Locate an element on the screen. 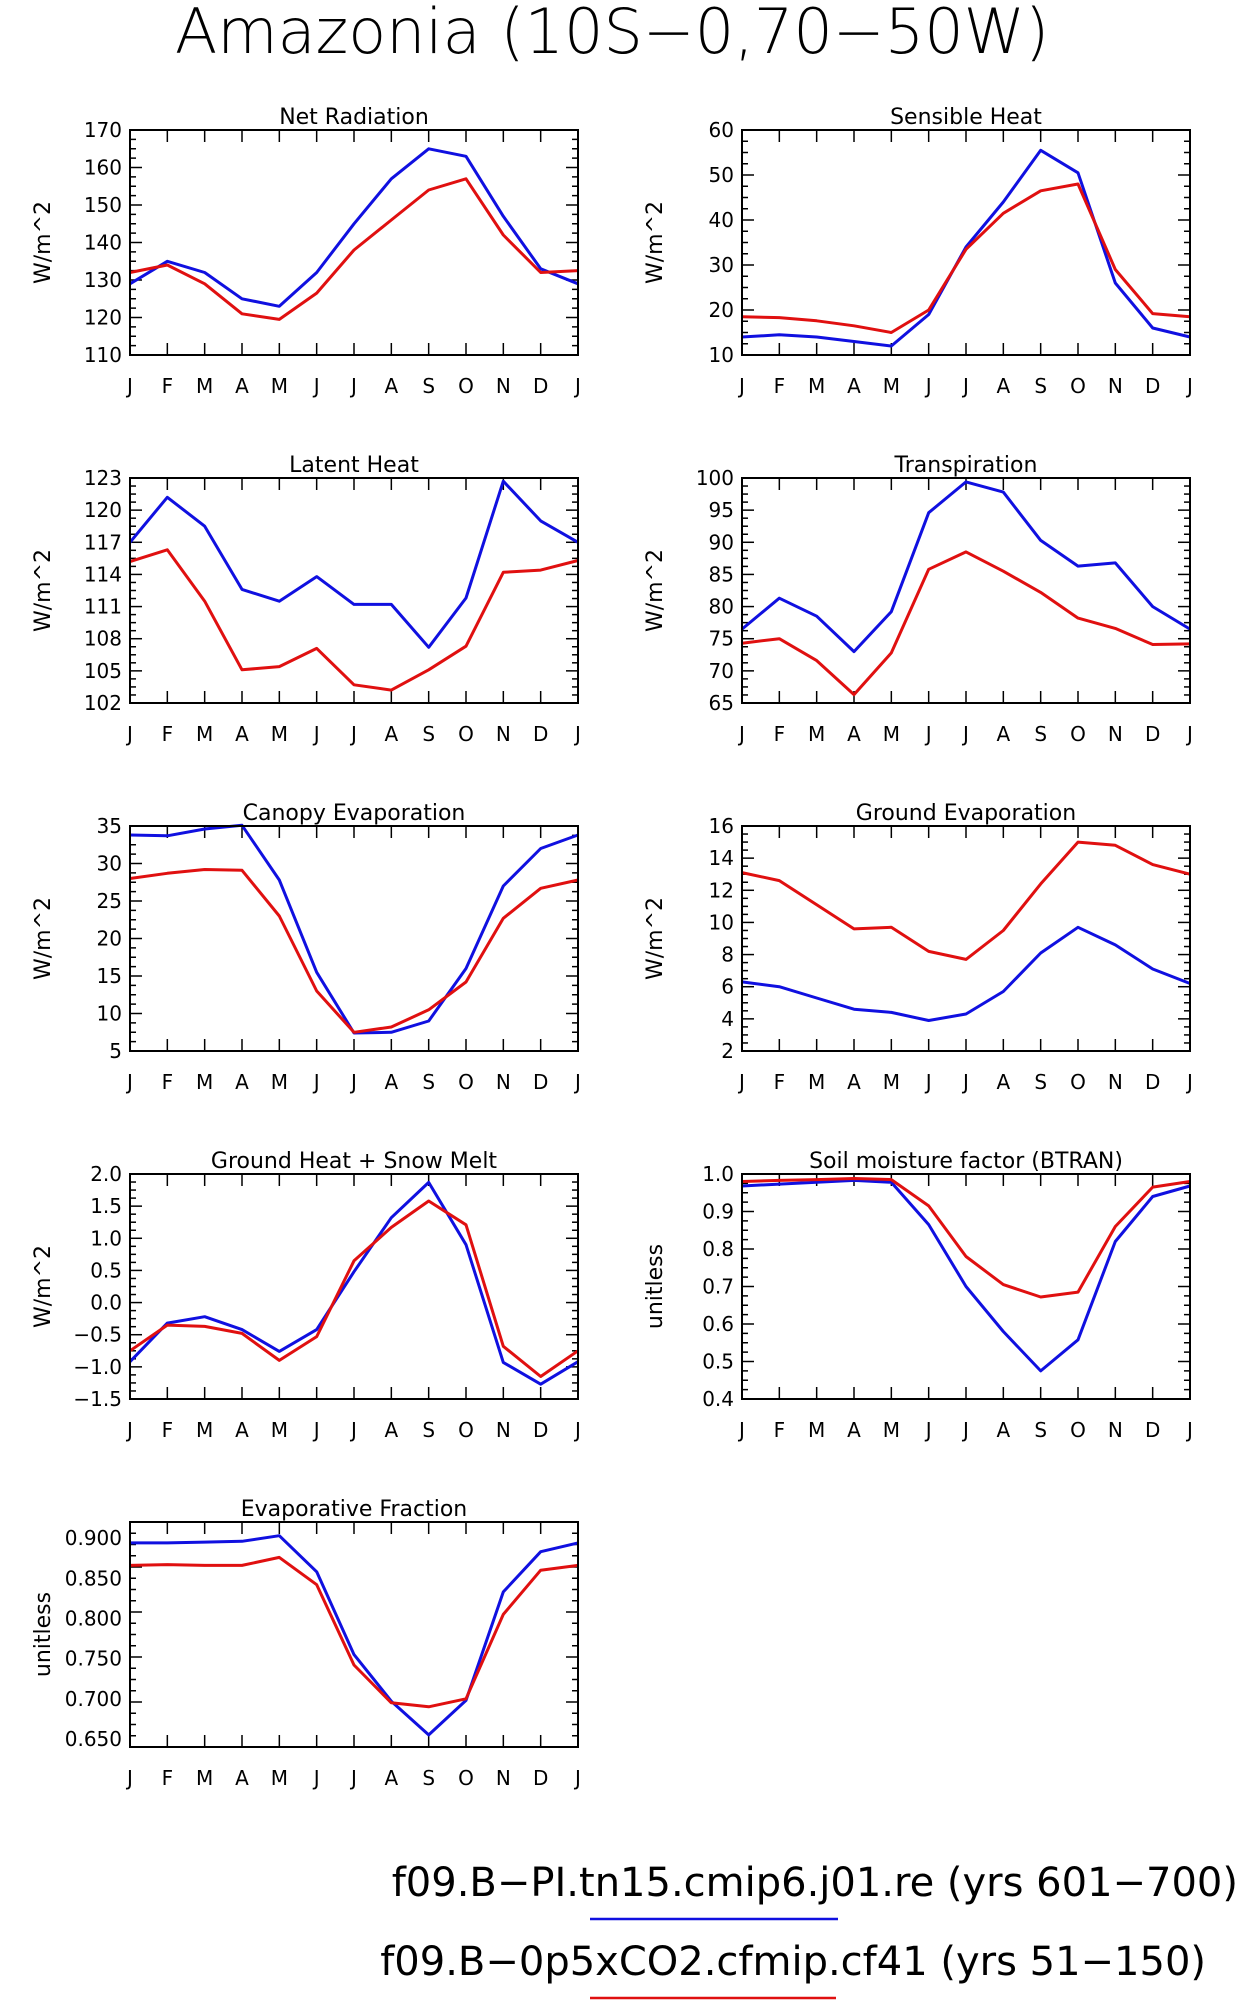  panel-8-frame is located at coordinates (966, 1286).